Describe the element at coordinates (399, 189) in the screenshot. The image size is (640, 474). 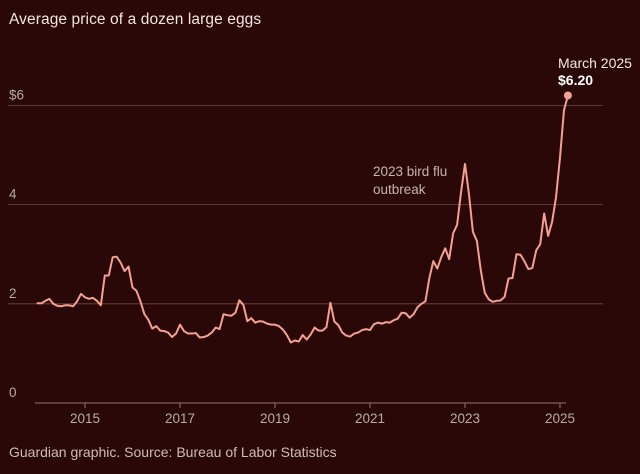
I see `annotation-text: outbreak` at that location.